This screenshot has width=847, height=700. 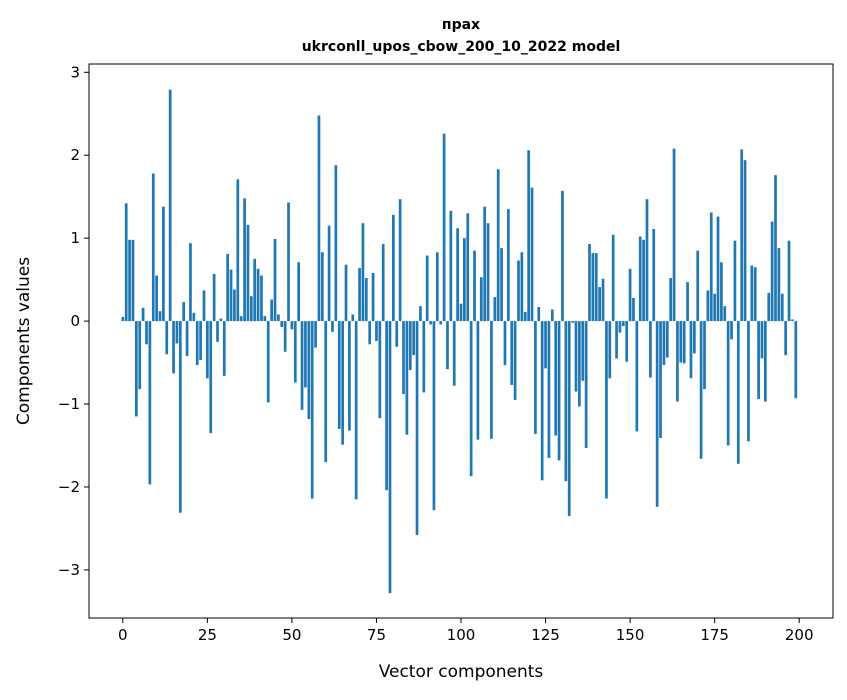 What do you see at coordinates (799, 635) in the screenshot?
I see `x-tick-label: 200` at bounding box center [799, 635].